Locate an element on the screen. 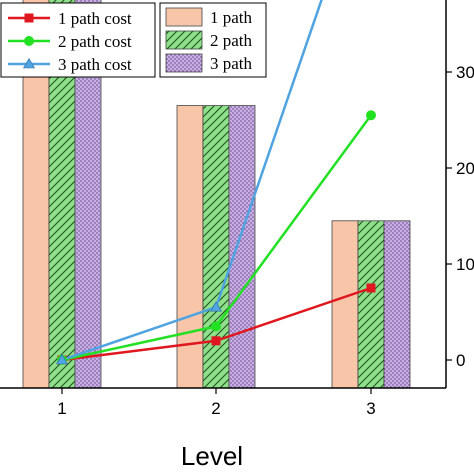 The image size is (474, 474). x-ticks: 1 2 3 is located at coordinates (216, 403).